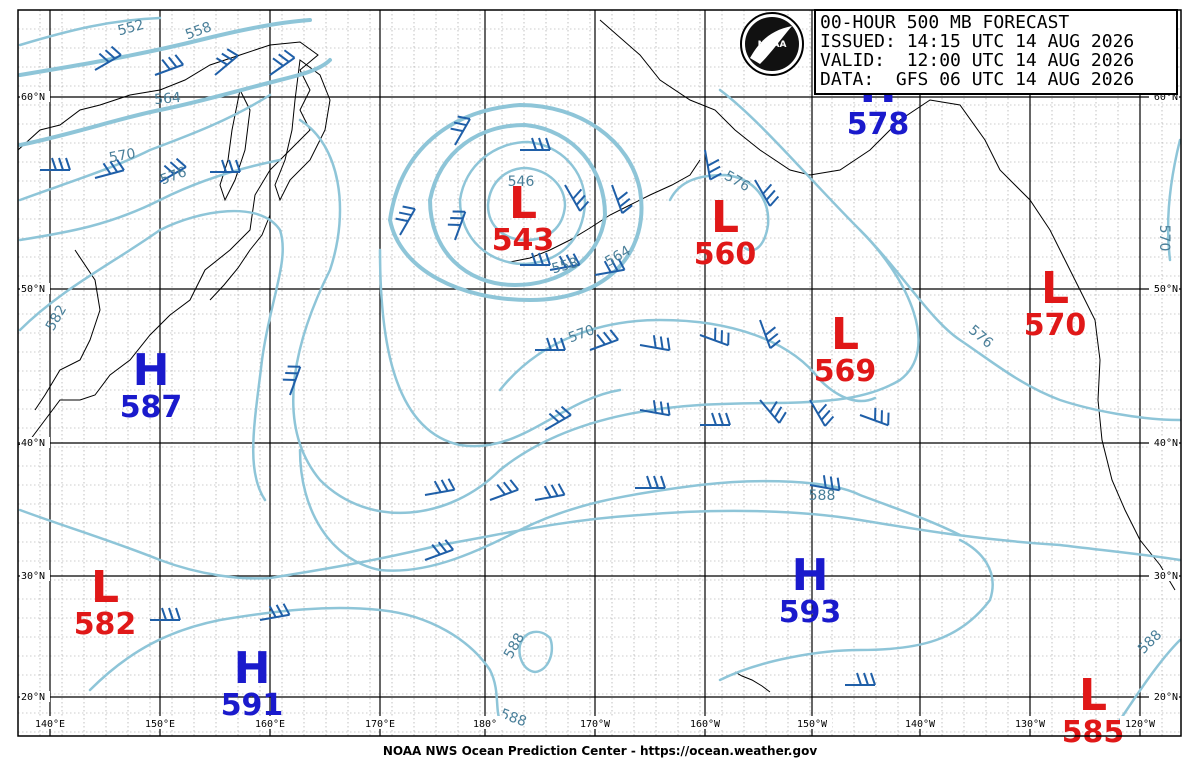 This screenshot has height=764, width=1200. Describe the element at coordinates (150, 200) in the screenshot. I see `contour-576-west` at that location.